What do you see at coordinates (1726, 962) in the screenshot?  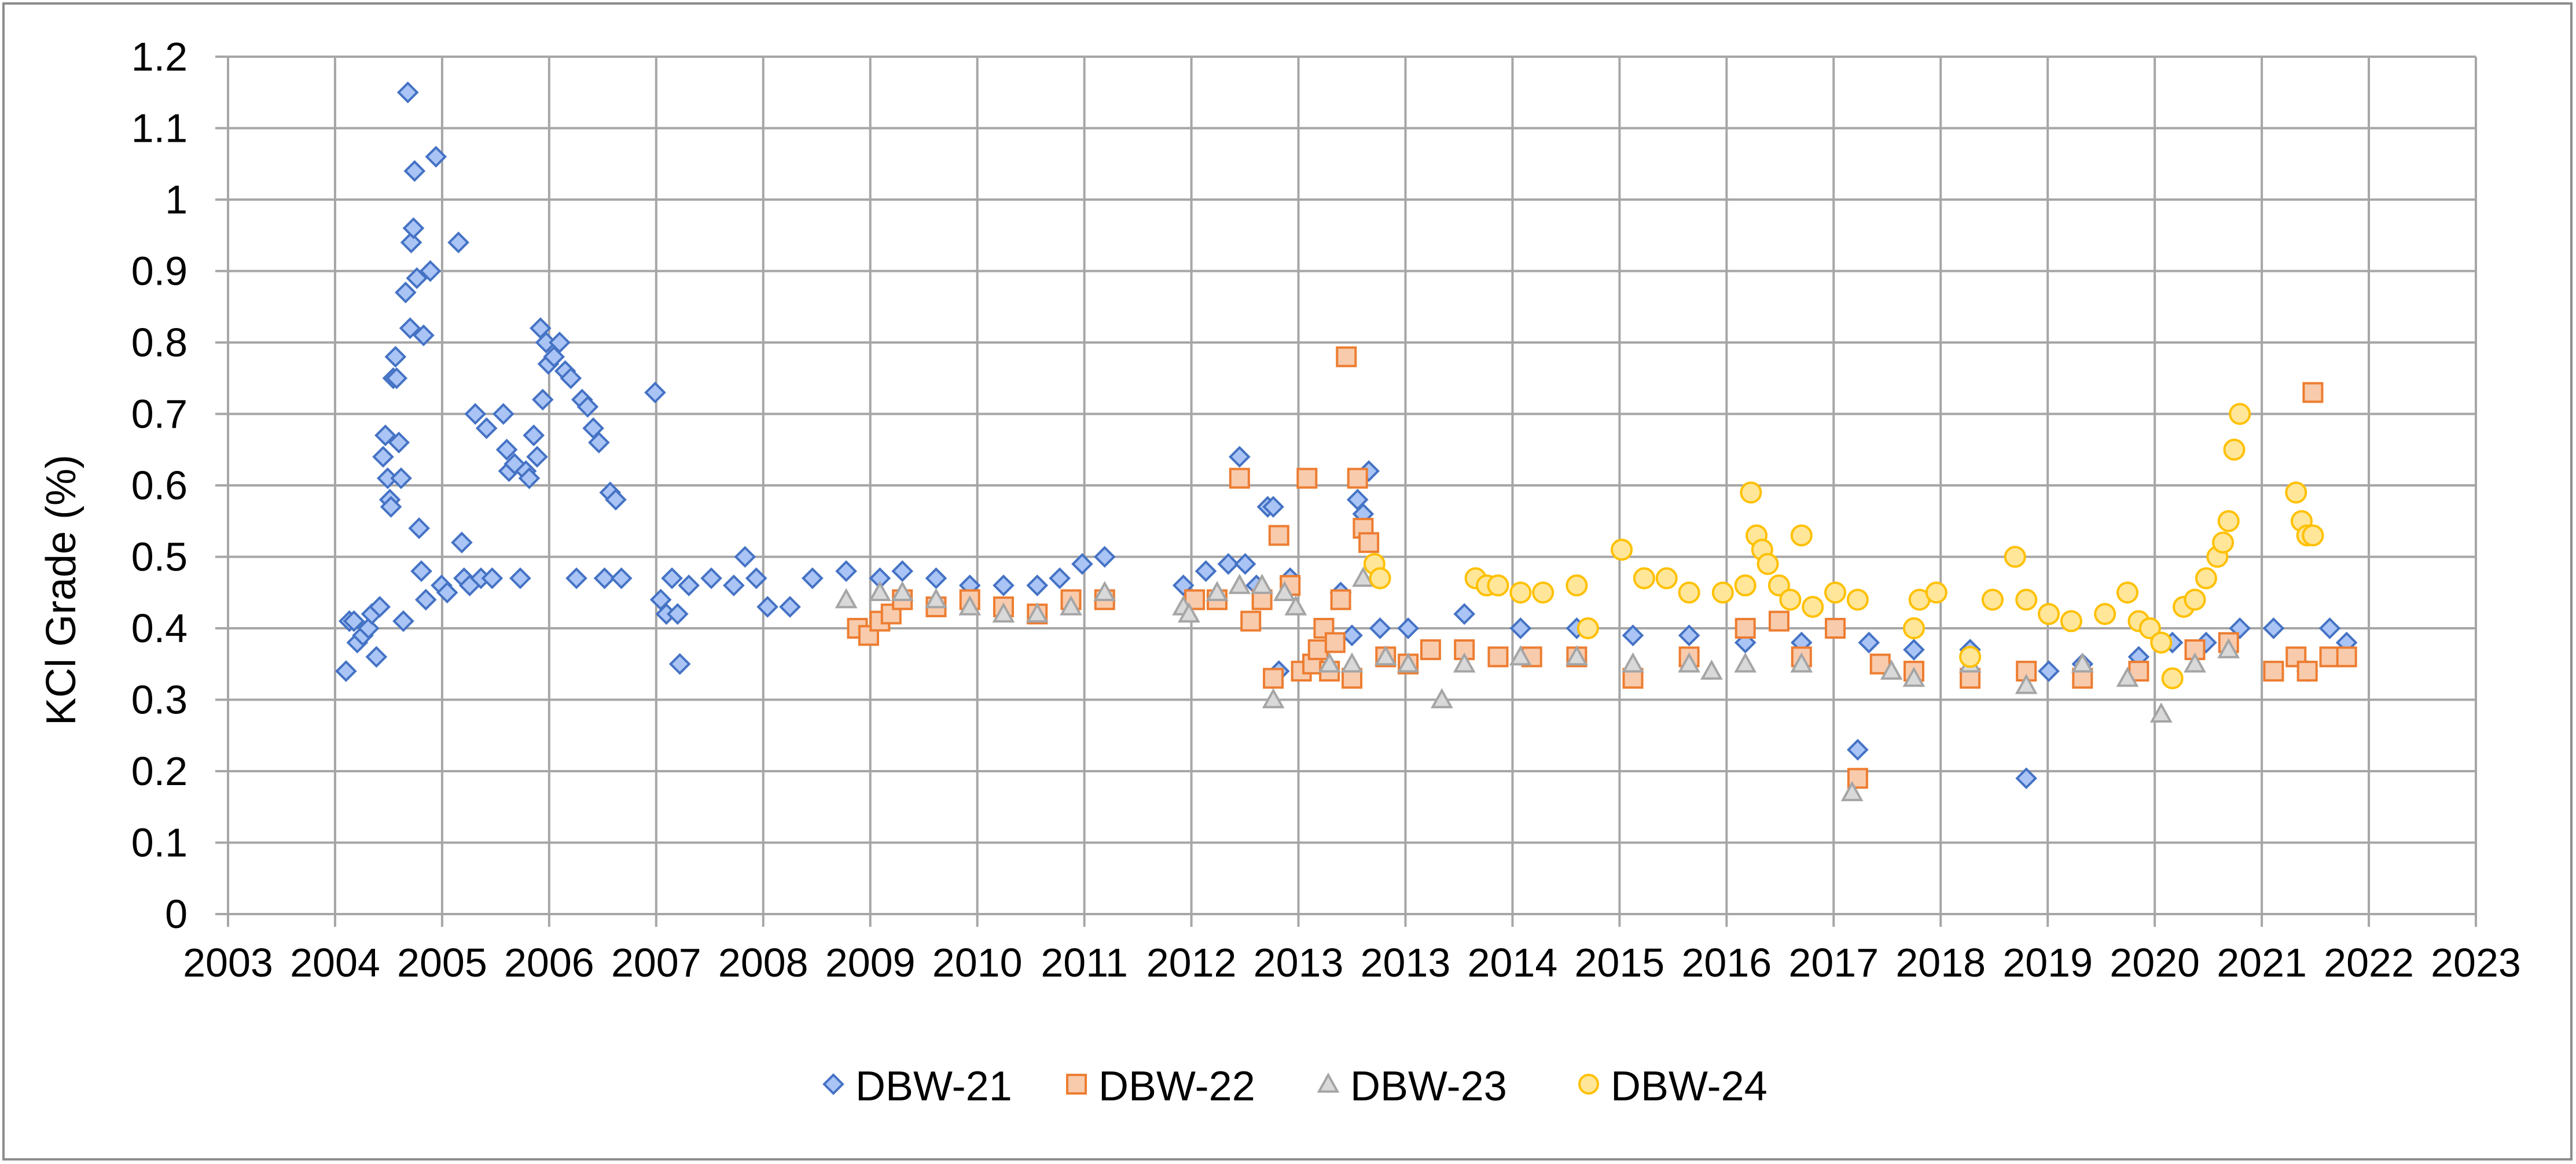 I see `x-tick-label: 2016` at bounding box center [1726, 962].